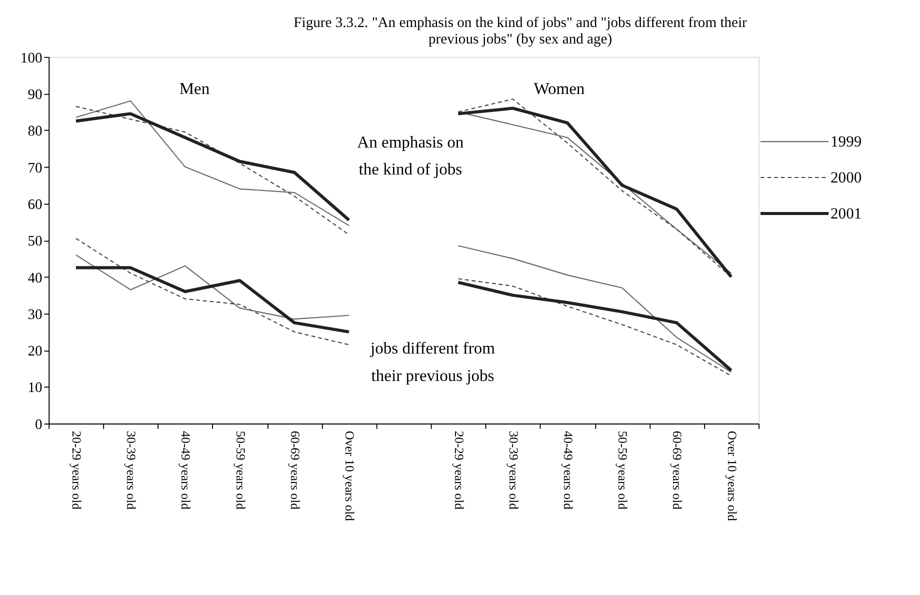 The width and height of the screenshot is (920, 595). What do you see at coordinates (846, 177) in the screenshot?
I see `legend-label: 2000` at bounding box center [846, 177].